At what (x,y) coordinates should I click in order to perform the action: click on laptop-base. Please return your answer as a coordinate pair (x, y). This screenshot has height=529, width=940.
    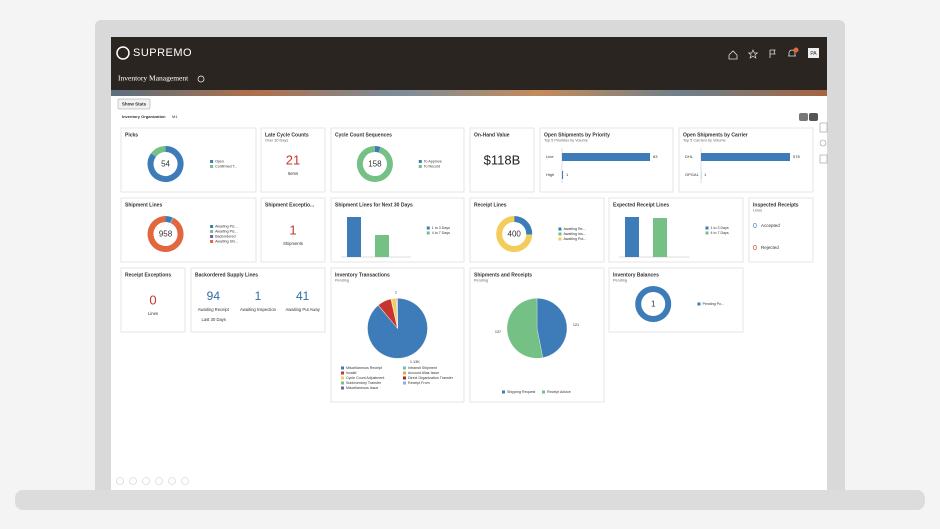
    Looking at the image, I should click on (470, 500).